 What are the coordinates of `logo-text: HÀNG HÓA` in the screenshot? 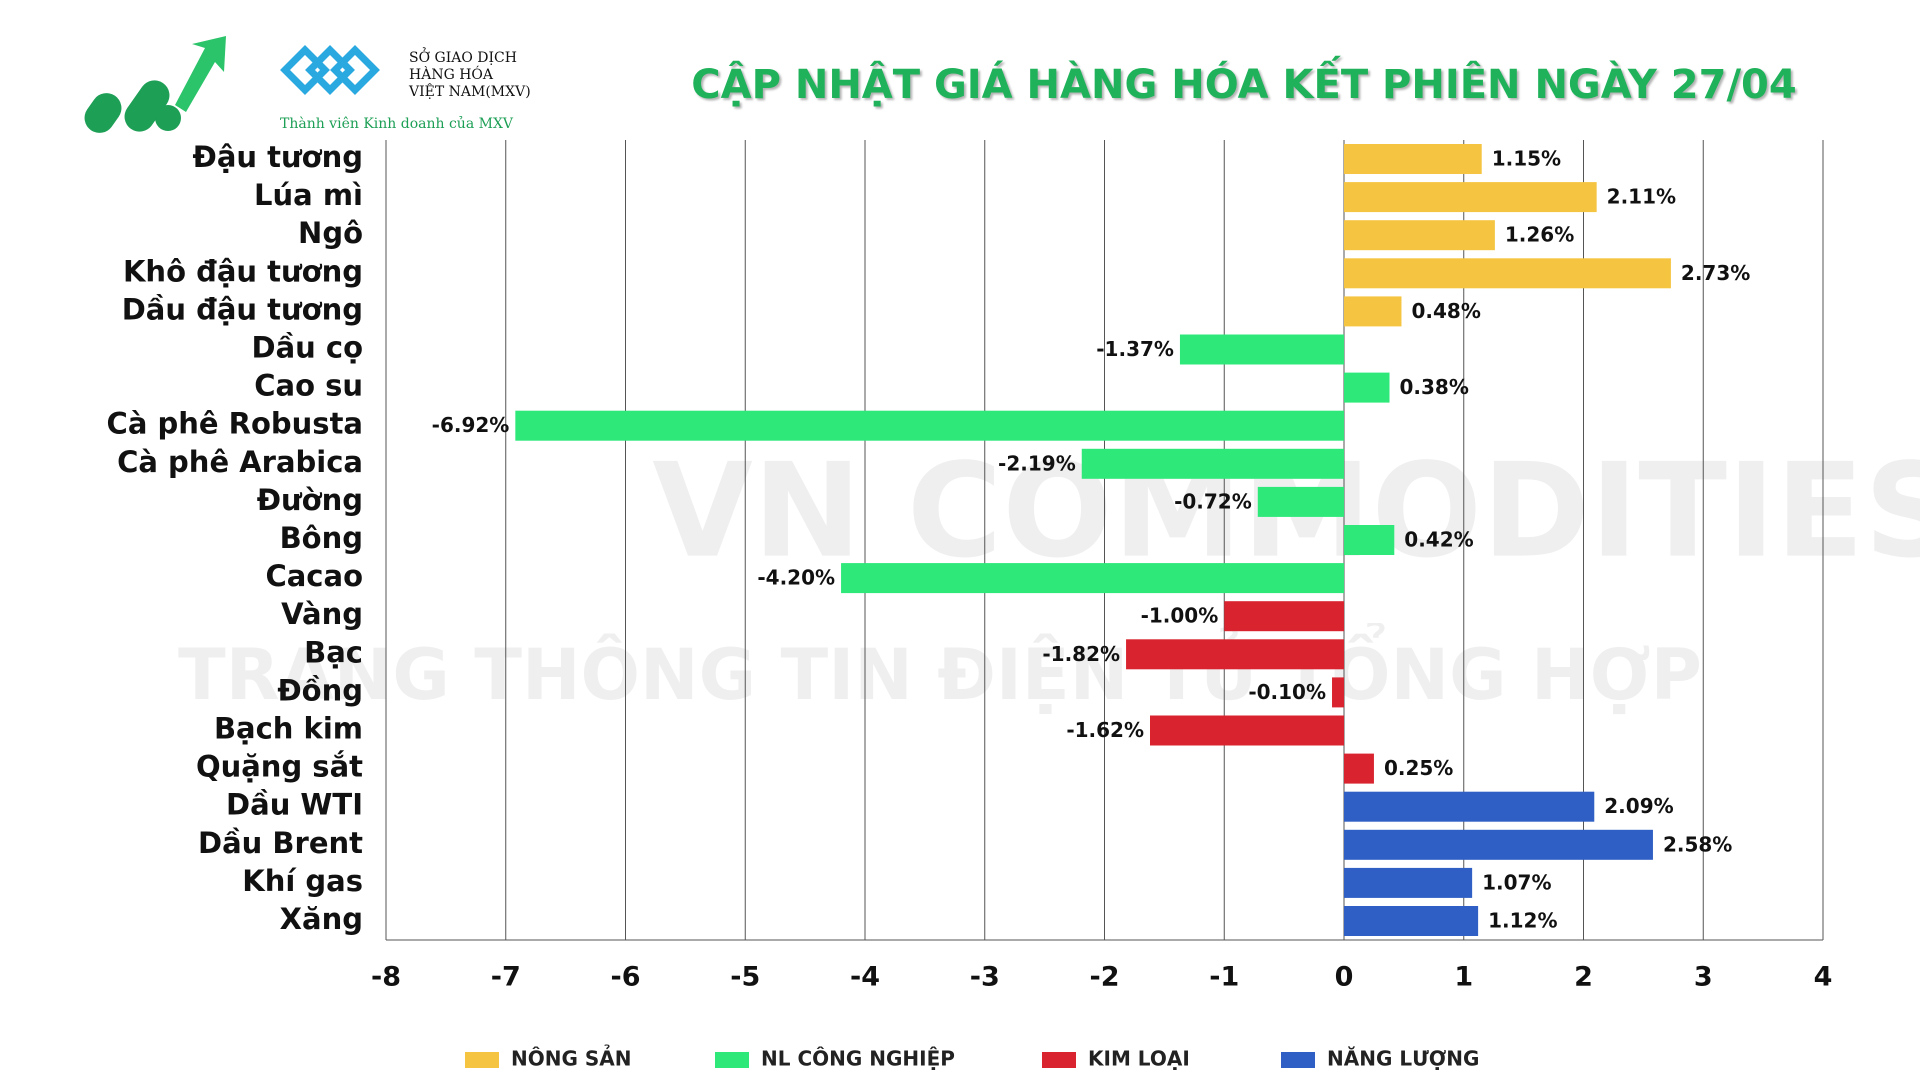 It's located at (451, 74).